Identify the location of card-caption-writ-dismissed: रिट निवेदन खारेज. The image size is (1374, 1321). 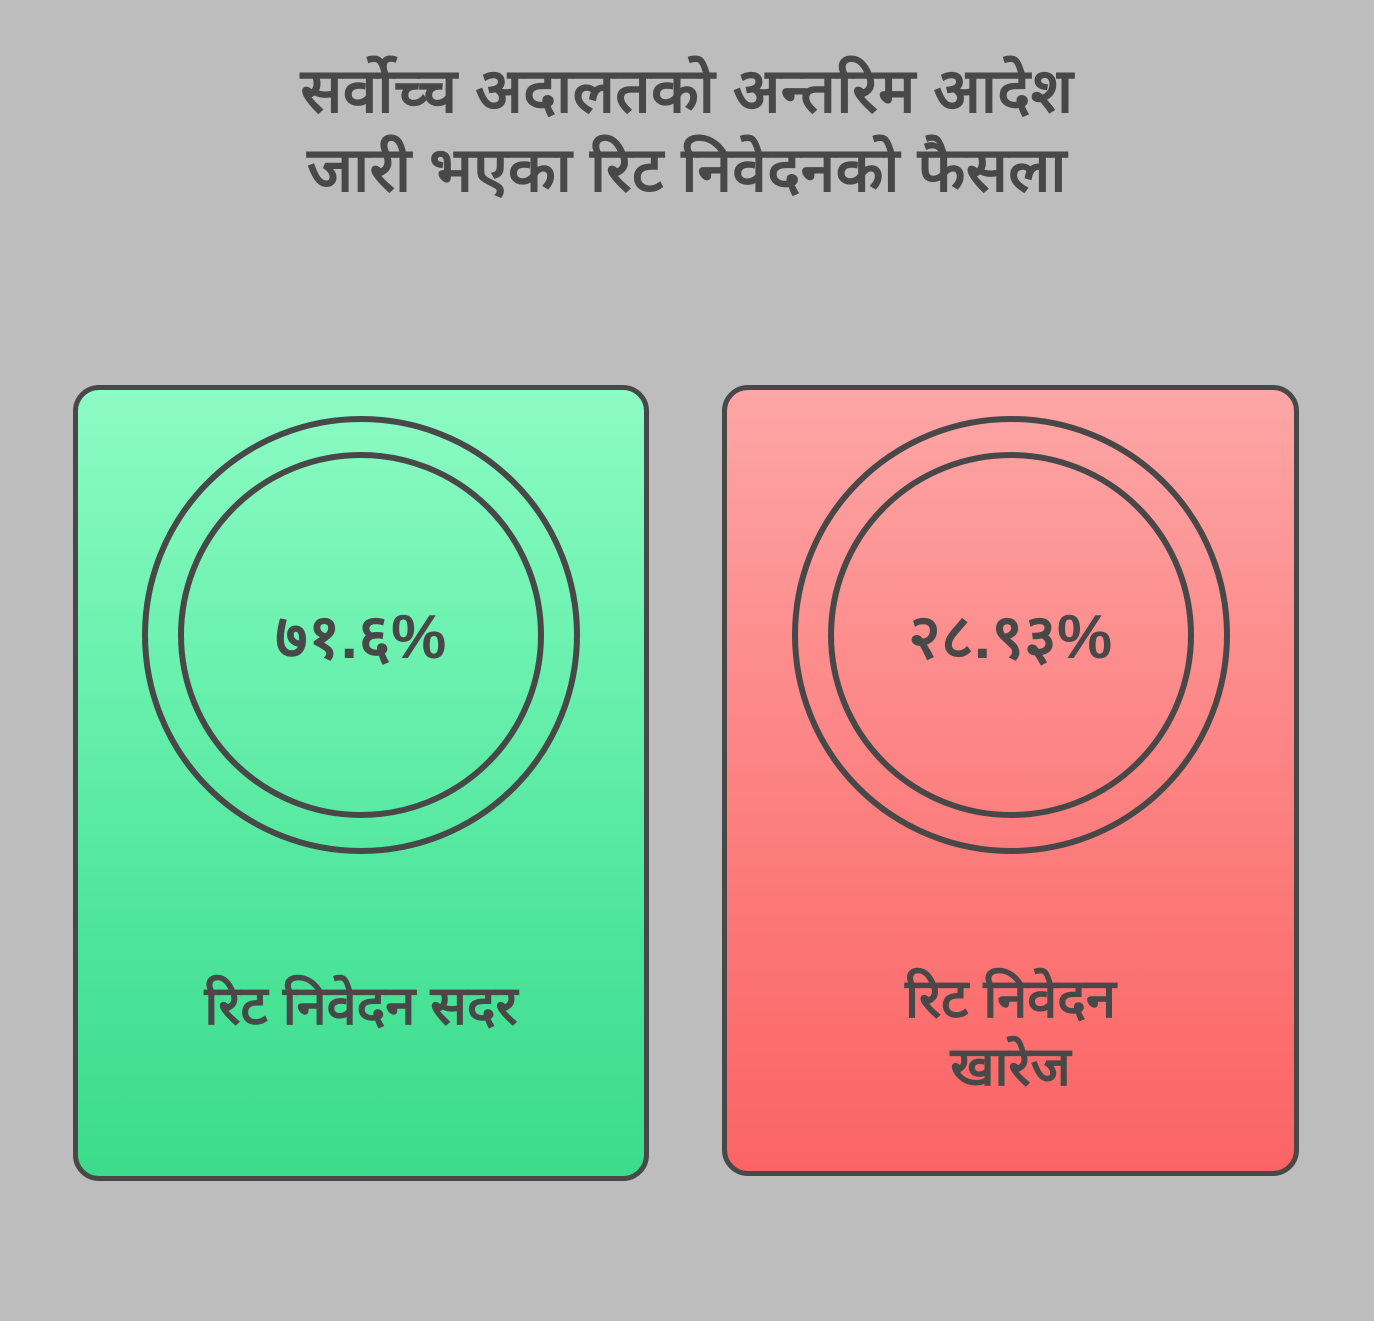
(1010, 1033).